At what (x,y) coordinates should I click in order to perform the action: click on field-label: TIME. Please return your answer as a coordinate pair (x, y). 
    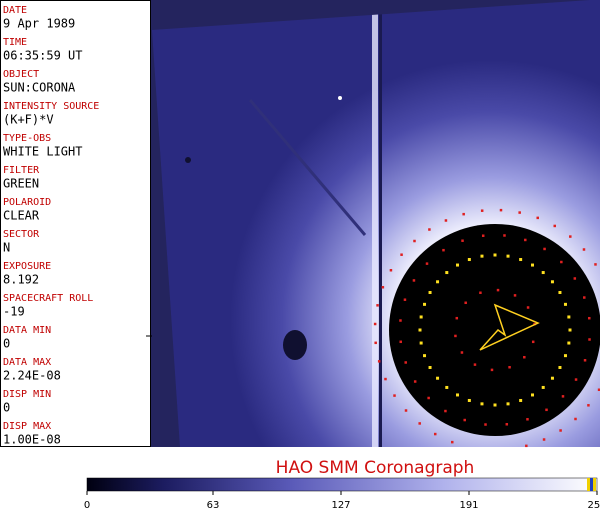
    Looking at the image, I should click on (15, 42).